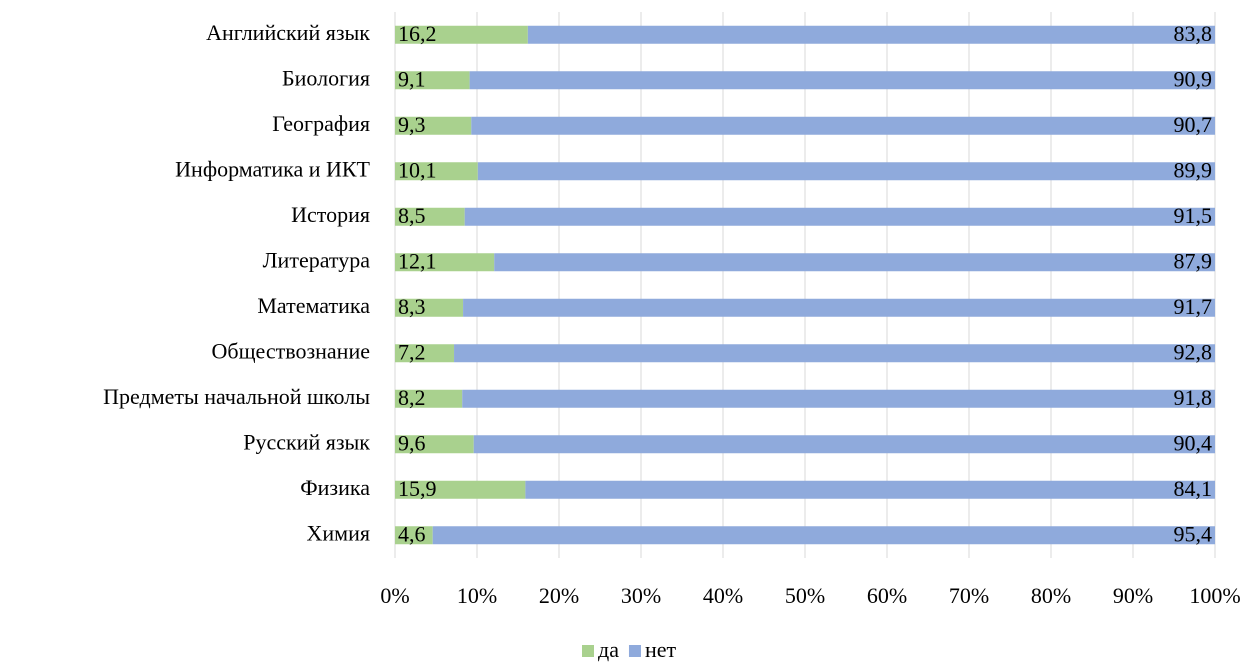 The height and width of the screenshot is (662, 1250). Describe the element at coordinates (417, 169) in the screenshot. I see `data-label: 10,1` at that location.